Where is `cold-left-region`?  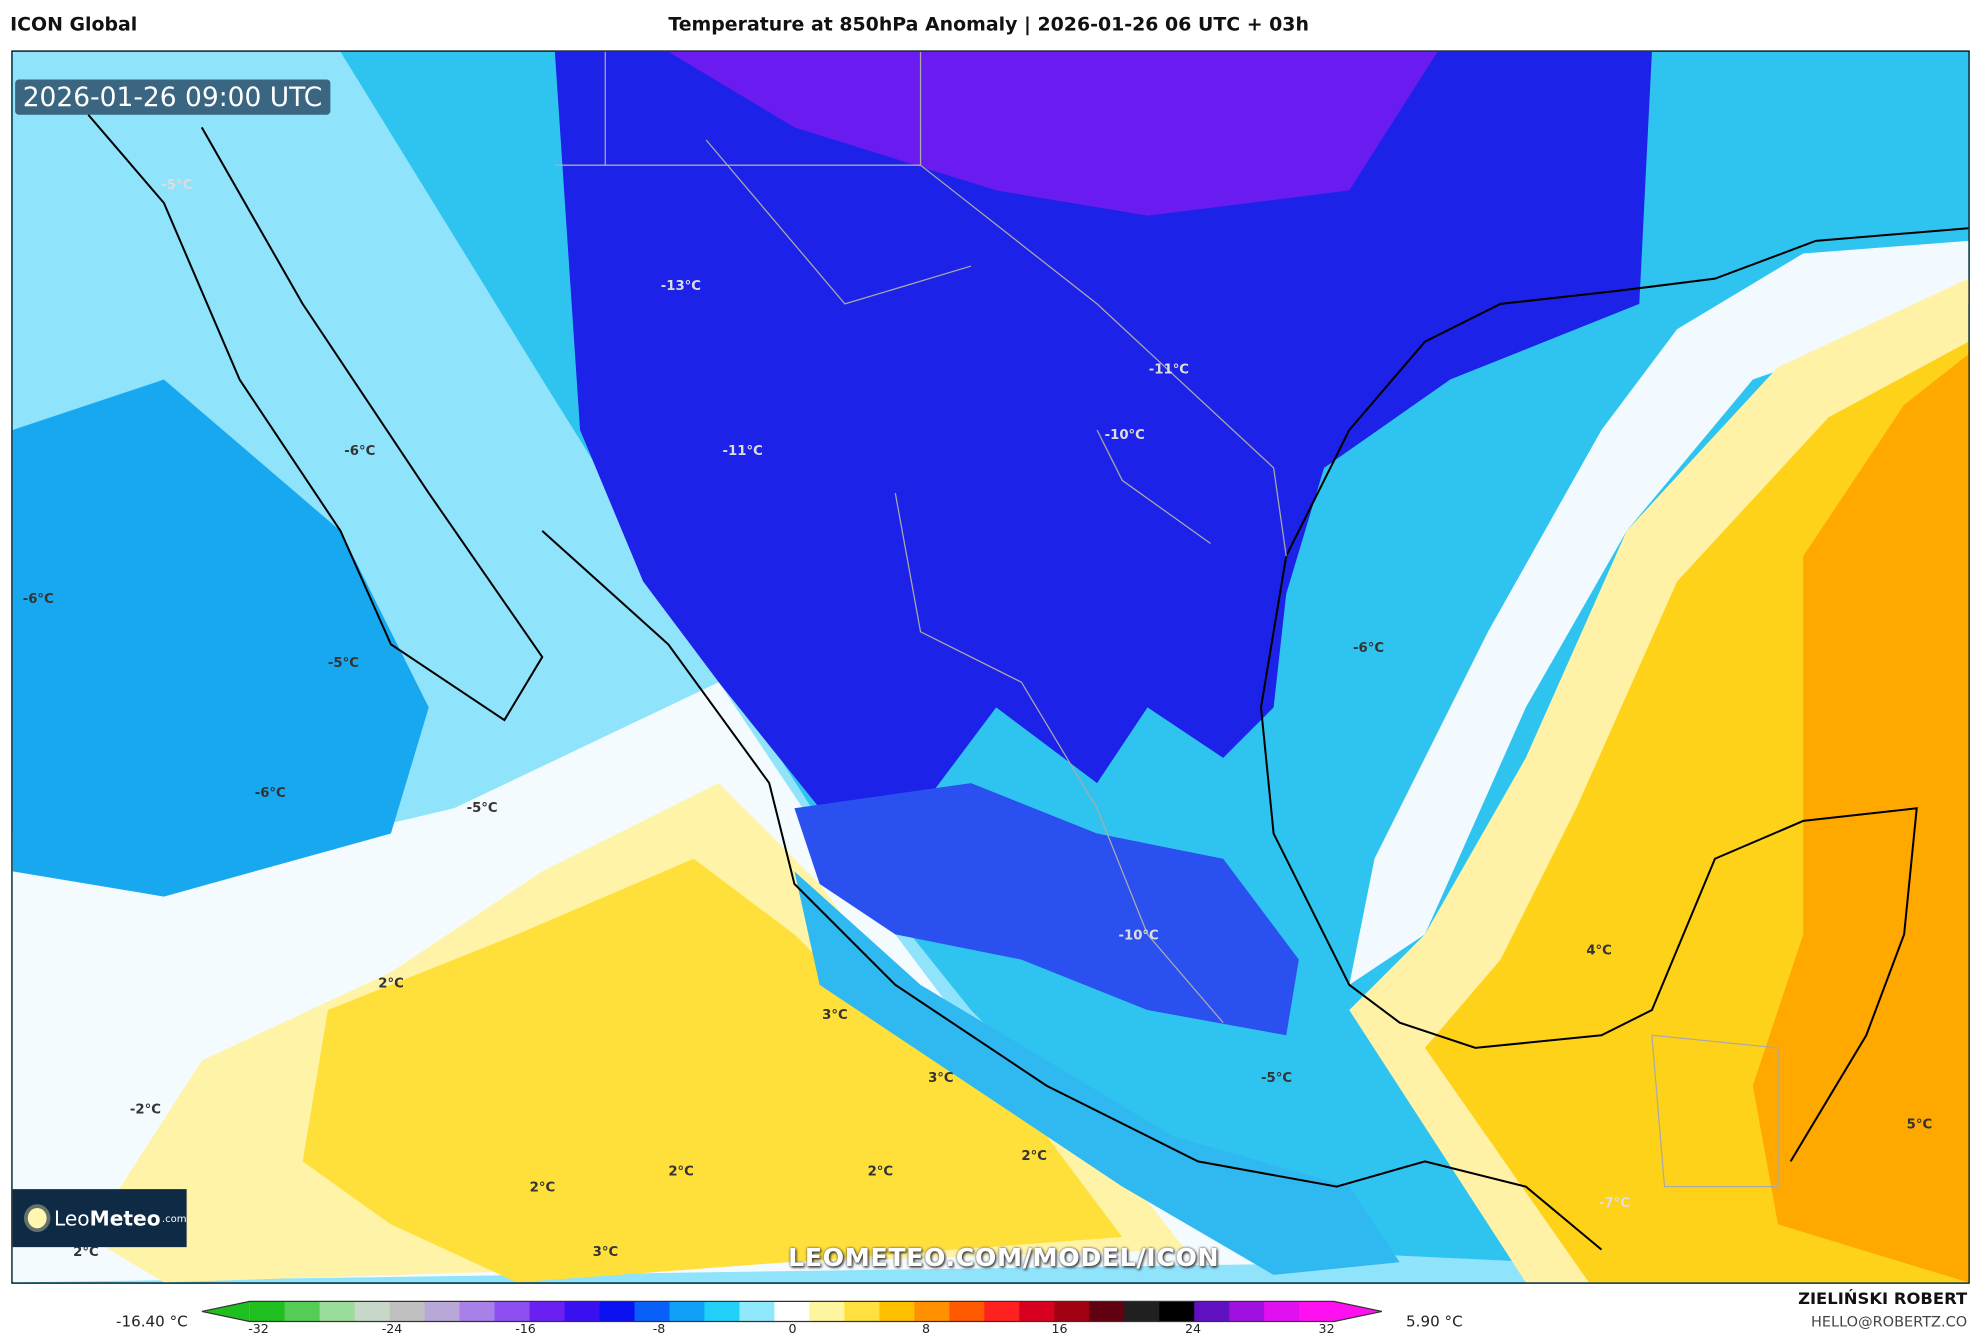
cold-left-region is located at coordinates (220, 638).